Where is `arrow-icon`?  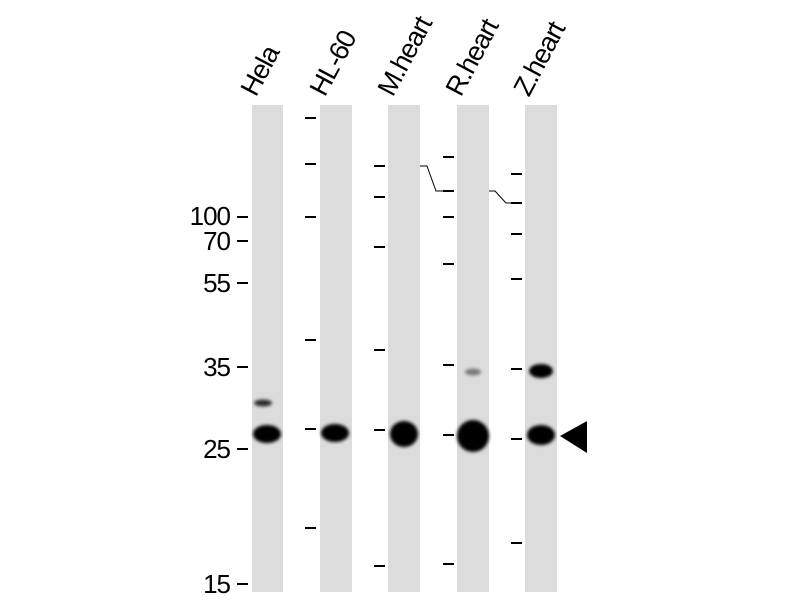
arrow-icon is located at coordinates (573, 437).